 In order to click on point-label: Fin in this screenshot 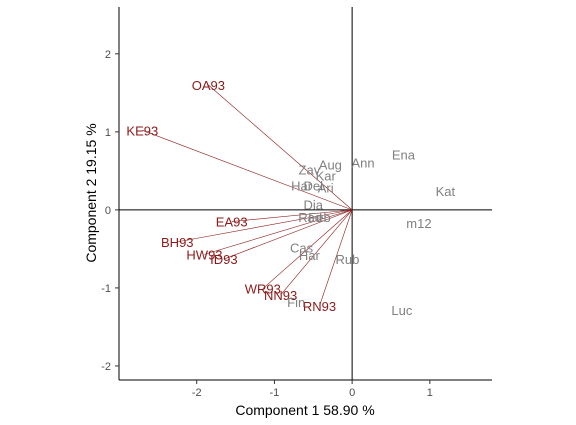, I will do `click(296, 302)`.